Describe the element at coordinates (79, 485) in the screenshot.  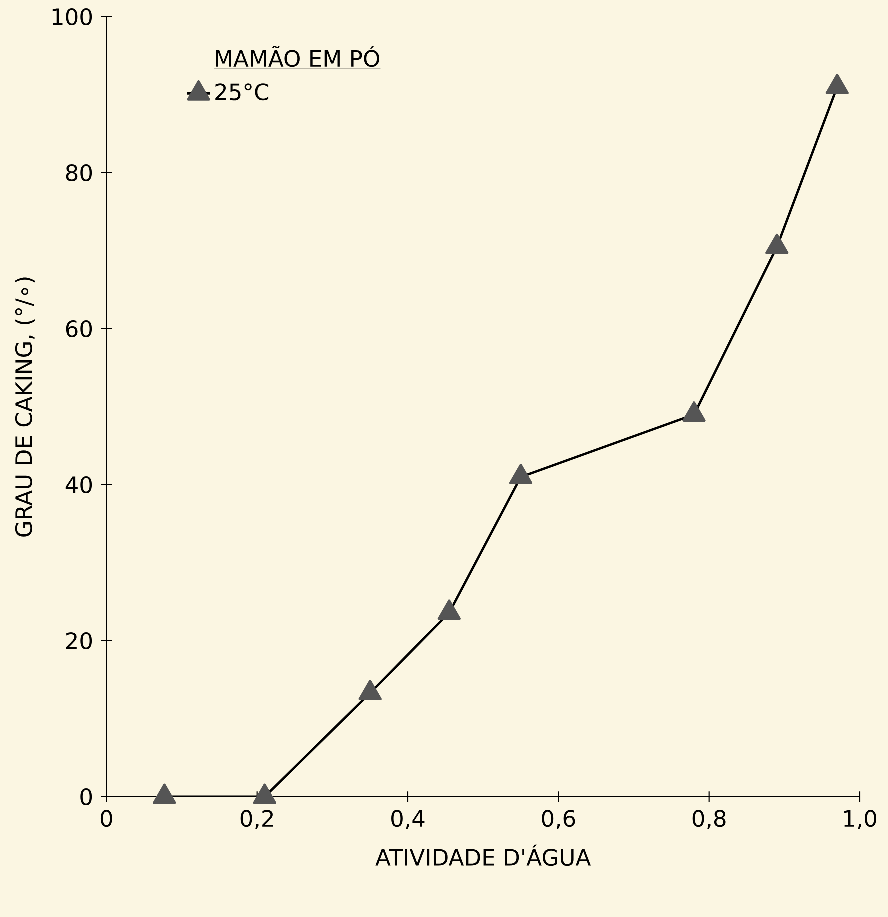
I see `y-tick-label: 40` at that location.